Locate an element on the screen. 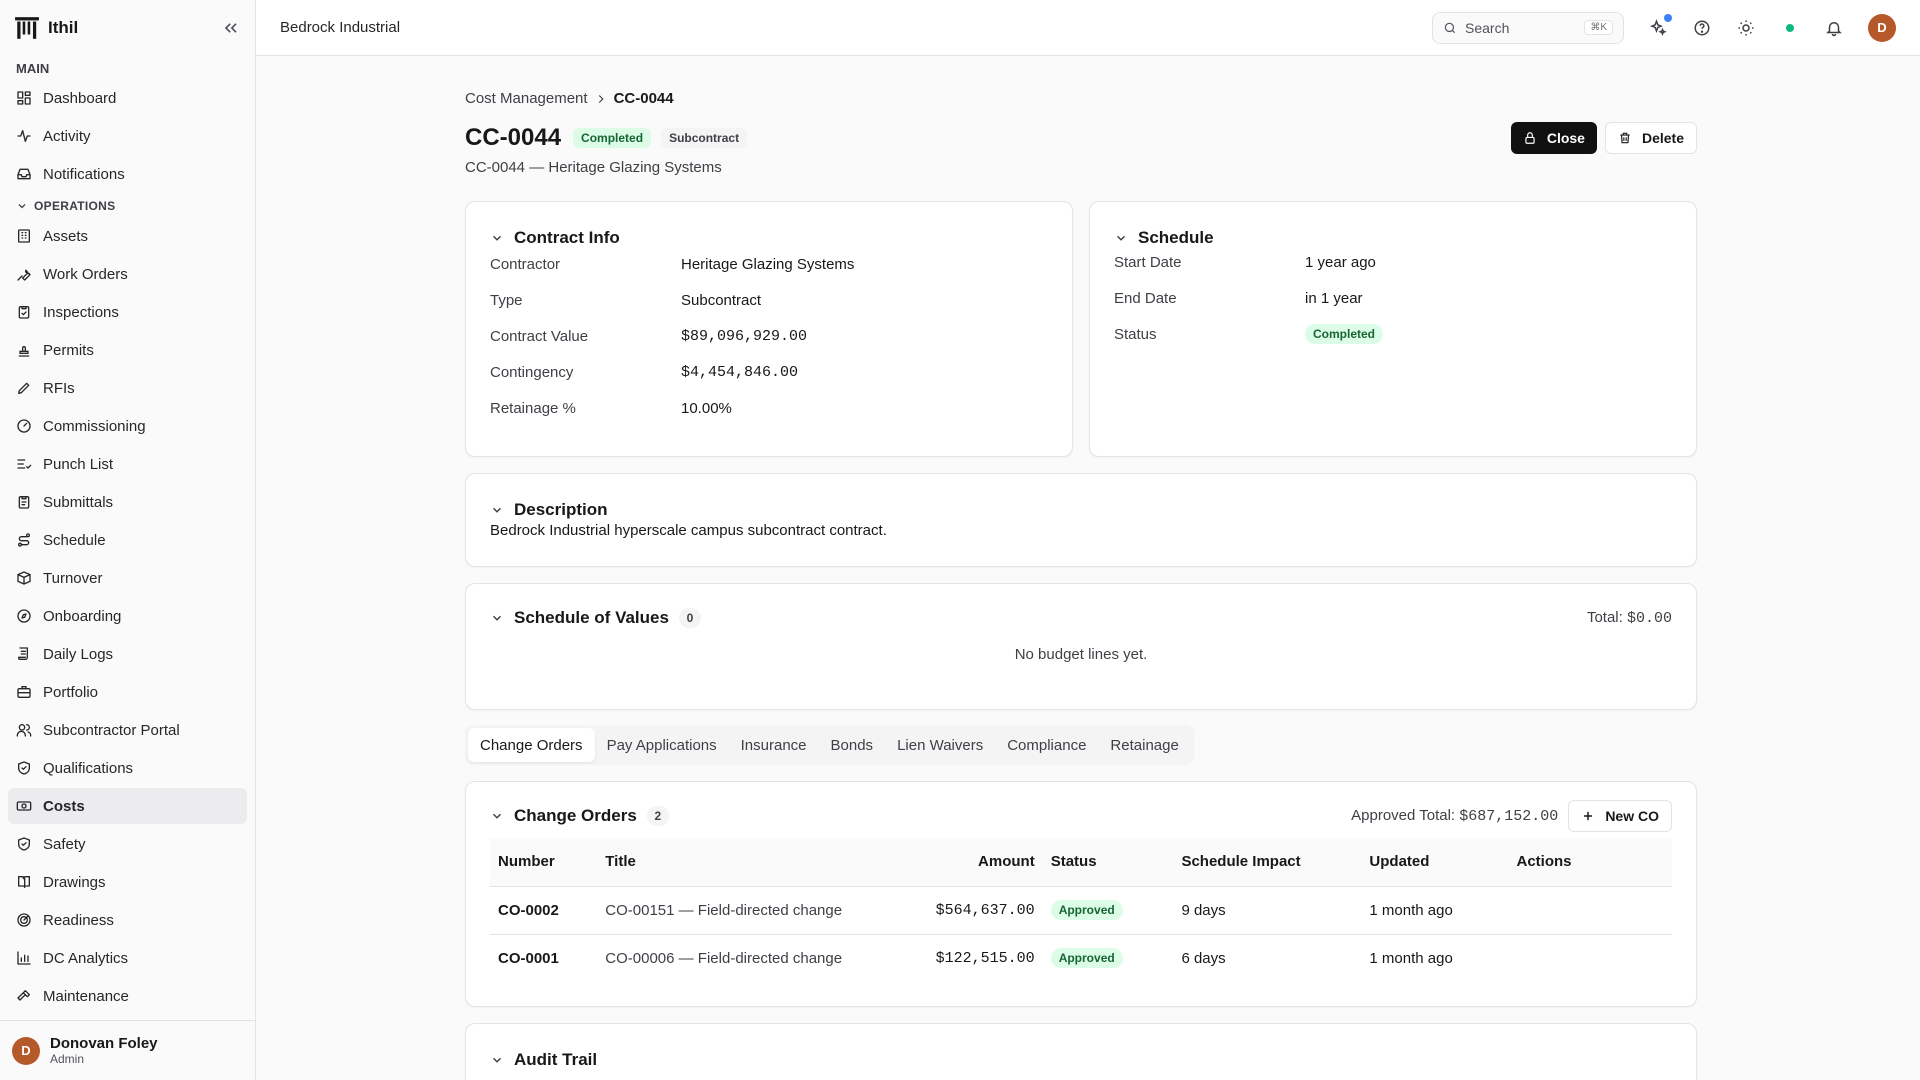 This screenshot has height=1080, width=1920. brand: Ithil is located at coordinates (127, 28).